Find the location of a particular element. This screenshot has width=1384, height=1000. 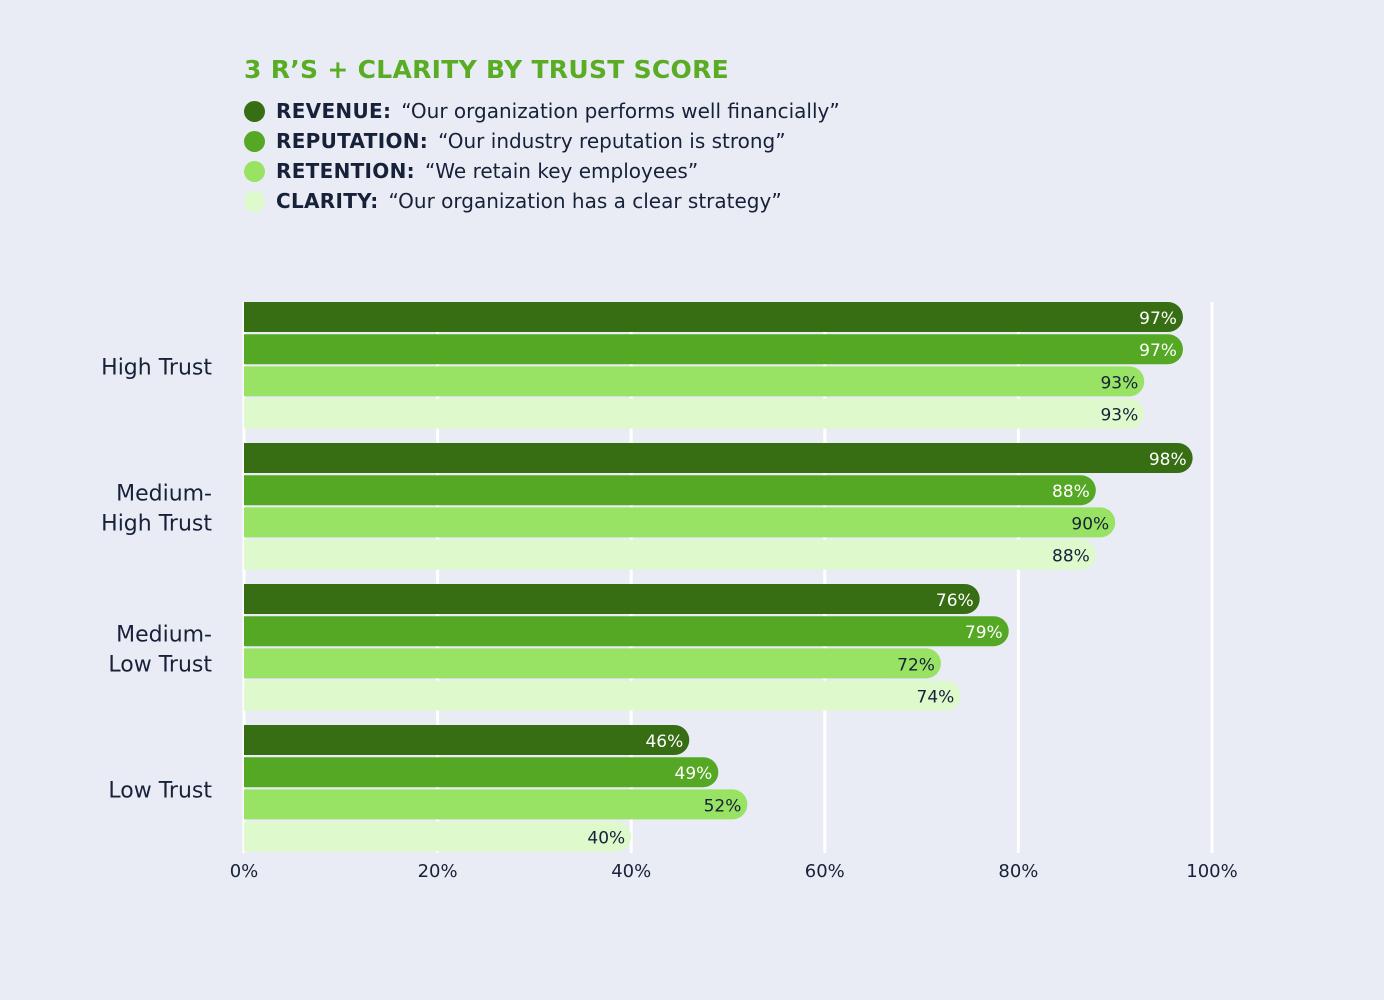

x-tick-label: 0% is located at coordinates (244, 871).